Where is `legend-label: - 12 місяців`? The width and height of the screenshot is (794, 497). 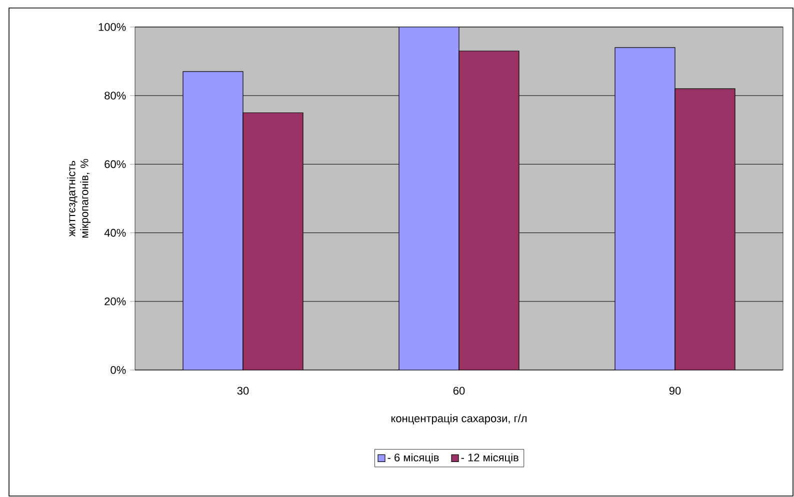
legend-label: - 12 місяців is located at coordinates (489, 458).